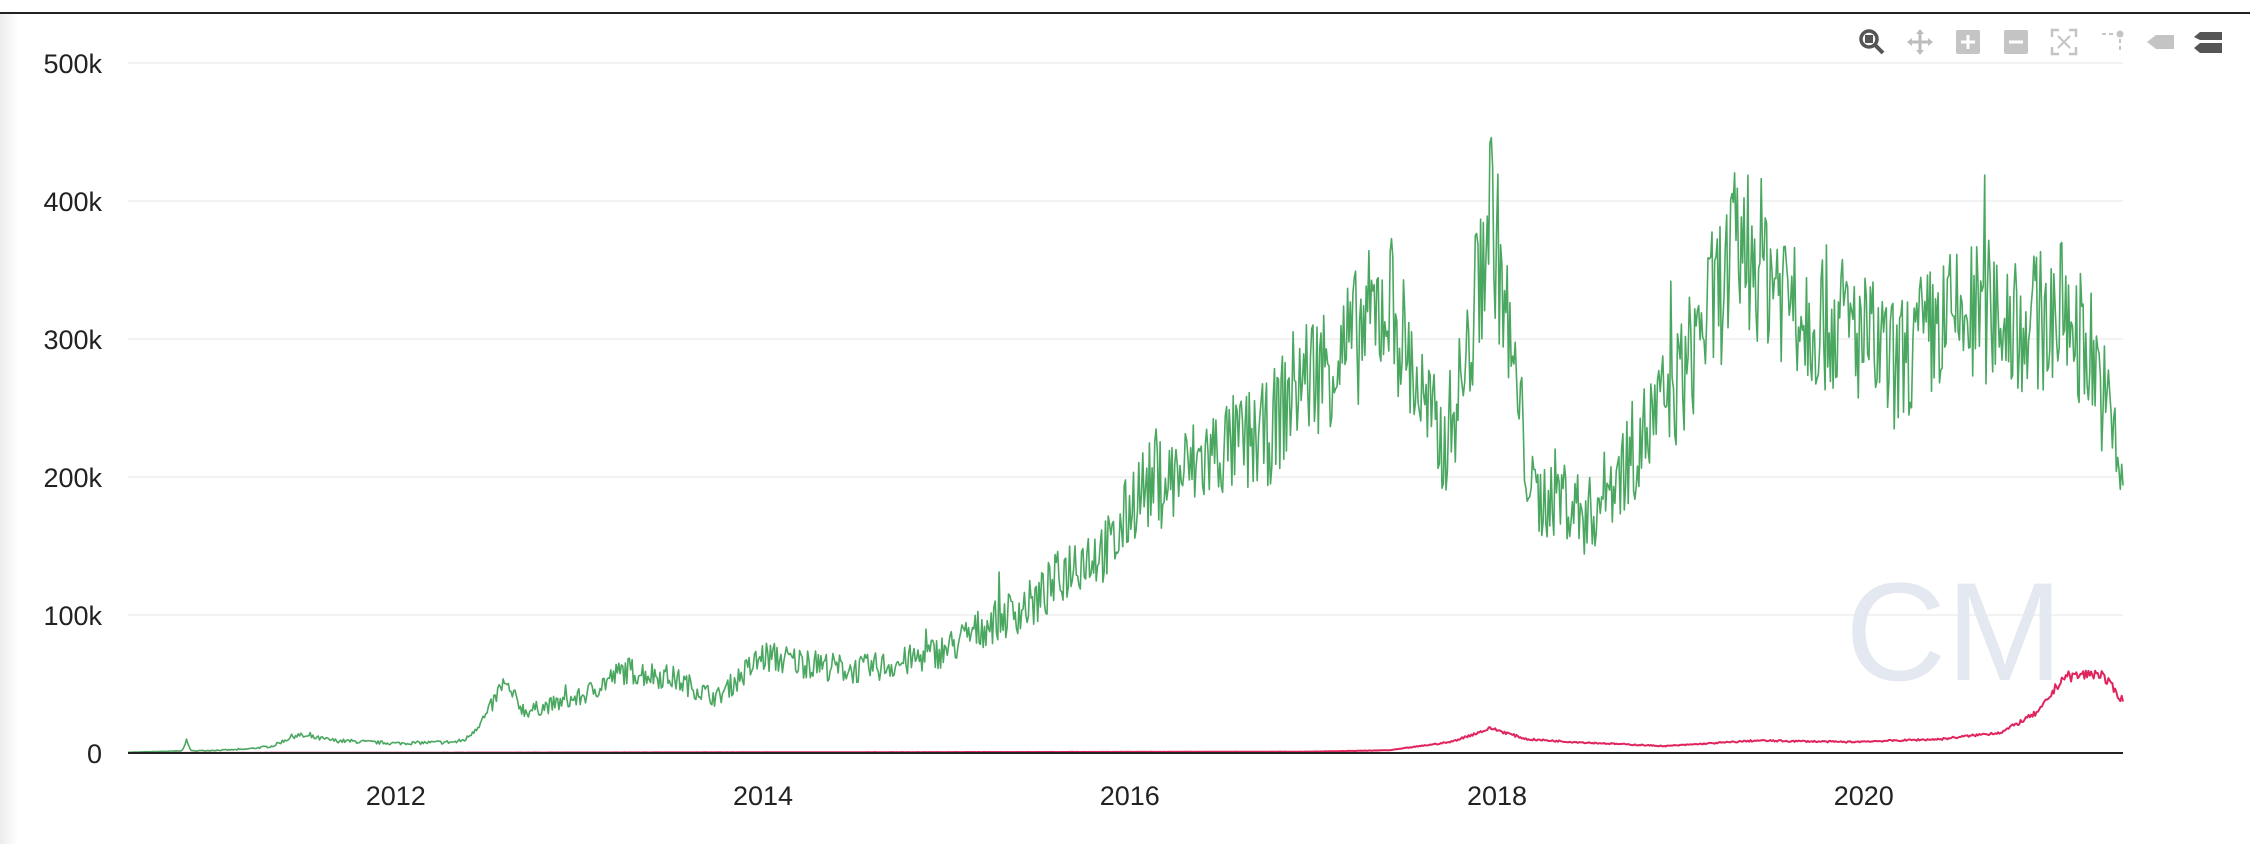 The width and height of the screenshot is (2250, 844). I want to click on autoscale-icon, so click(2064, 42).